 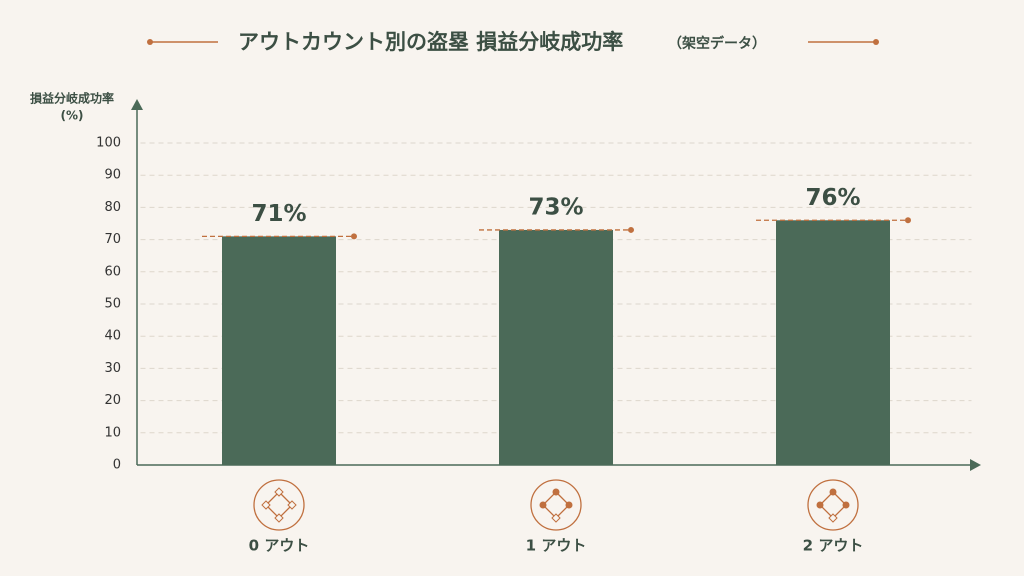 What do you see at coordinates (112, 271) in the screenshot?
I see `y-tick-label: 60` at bounding box center [112, 271].